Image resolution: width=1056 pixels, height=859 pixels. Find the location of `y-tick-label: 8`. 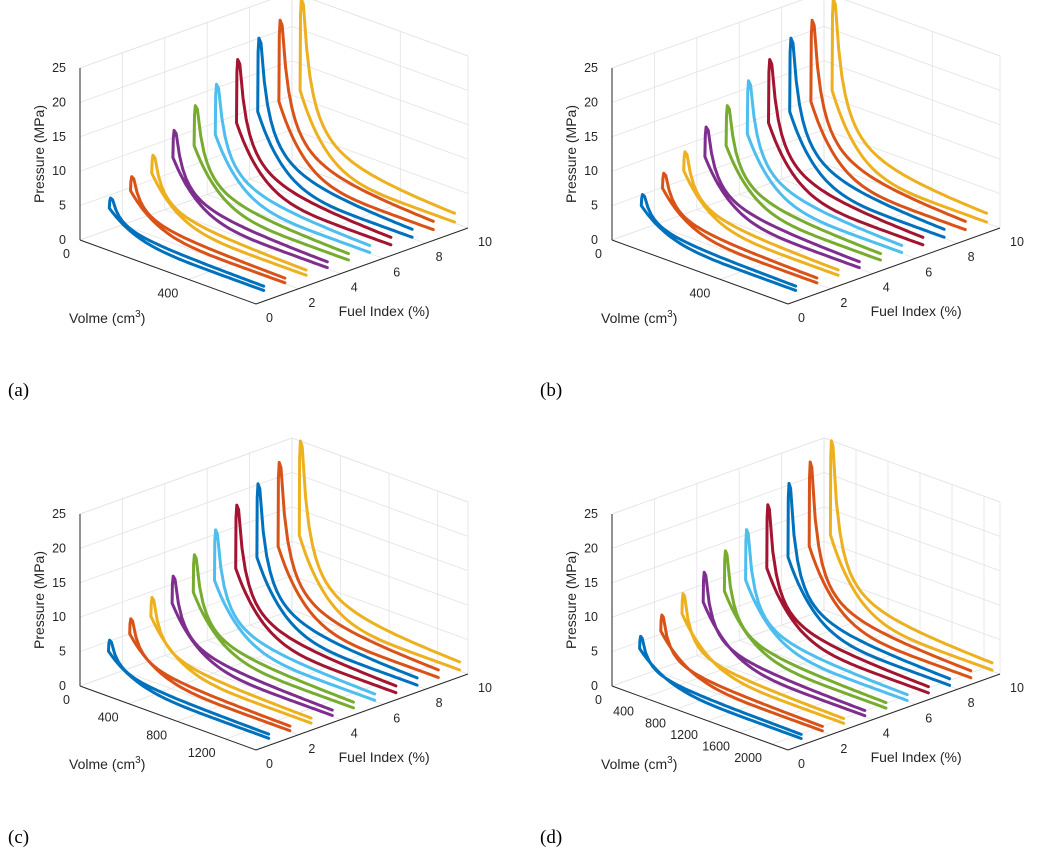

y-tick-label: 8 is located at coordinates (439, 703).